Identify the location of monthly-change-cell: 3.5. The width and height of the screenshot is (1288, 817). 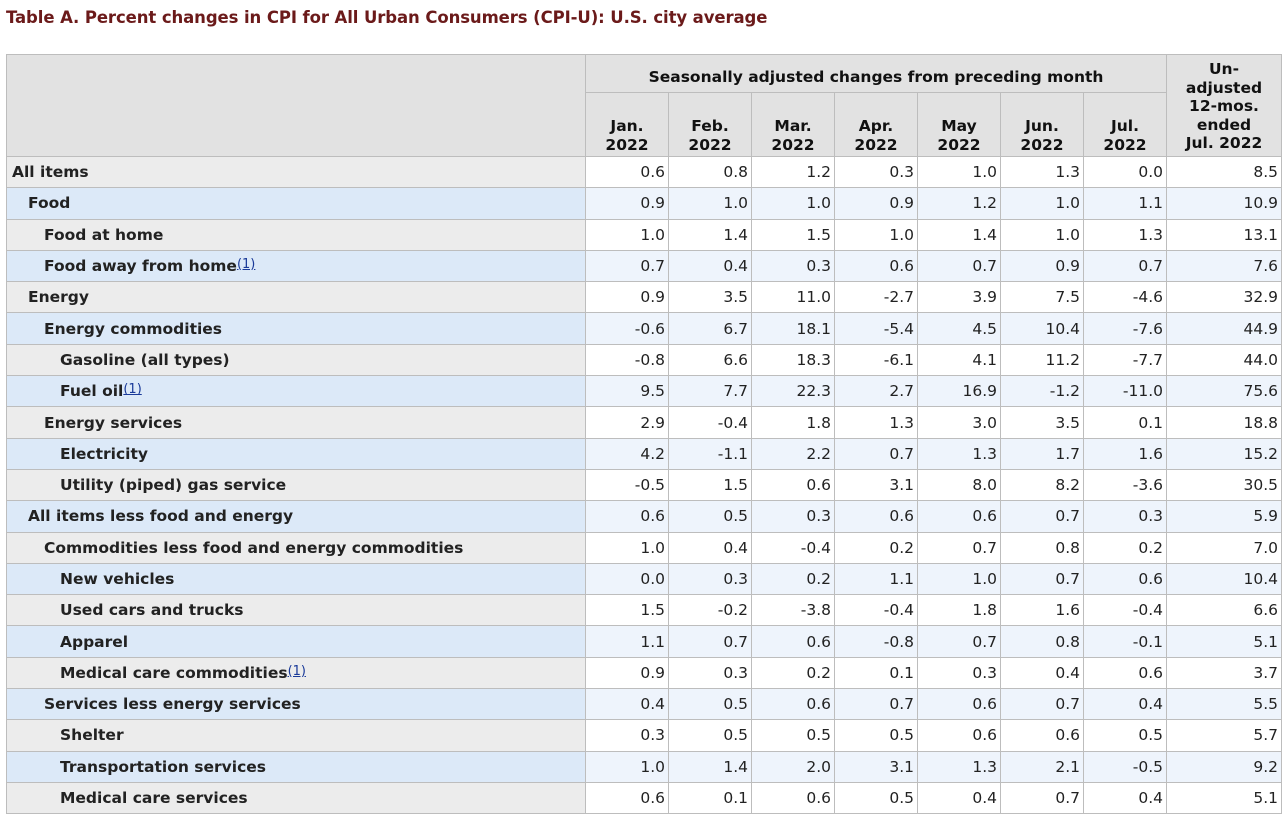
(710, 297).